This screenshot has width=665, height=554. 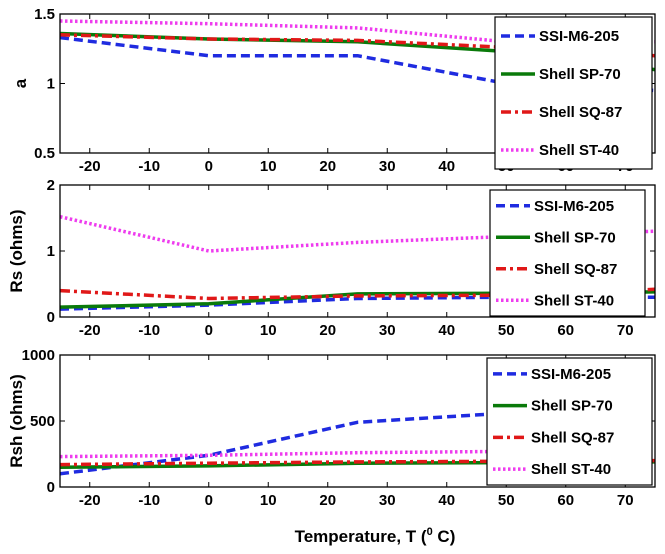 What do you see at coordinates (356, 536) in the screenshot?
I see `x-axis-label-main: Temperature, T` at bounding box center [356, 536].